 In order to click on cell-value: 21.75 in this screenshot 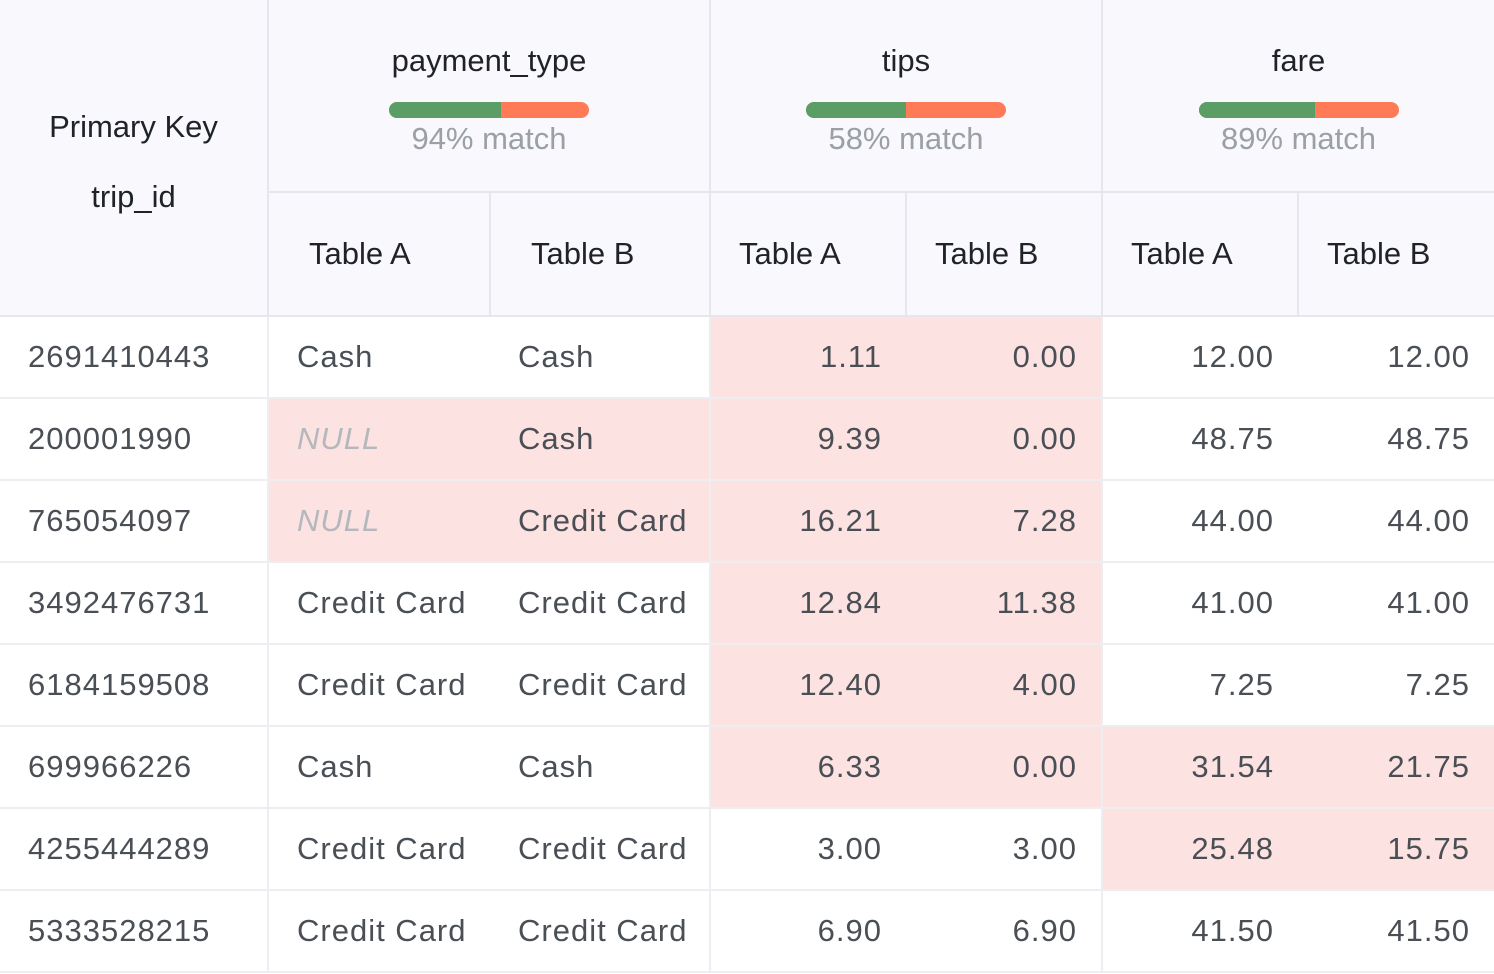, I will do `click(1428, 766)`.